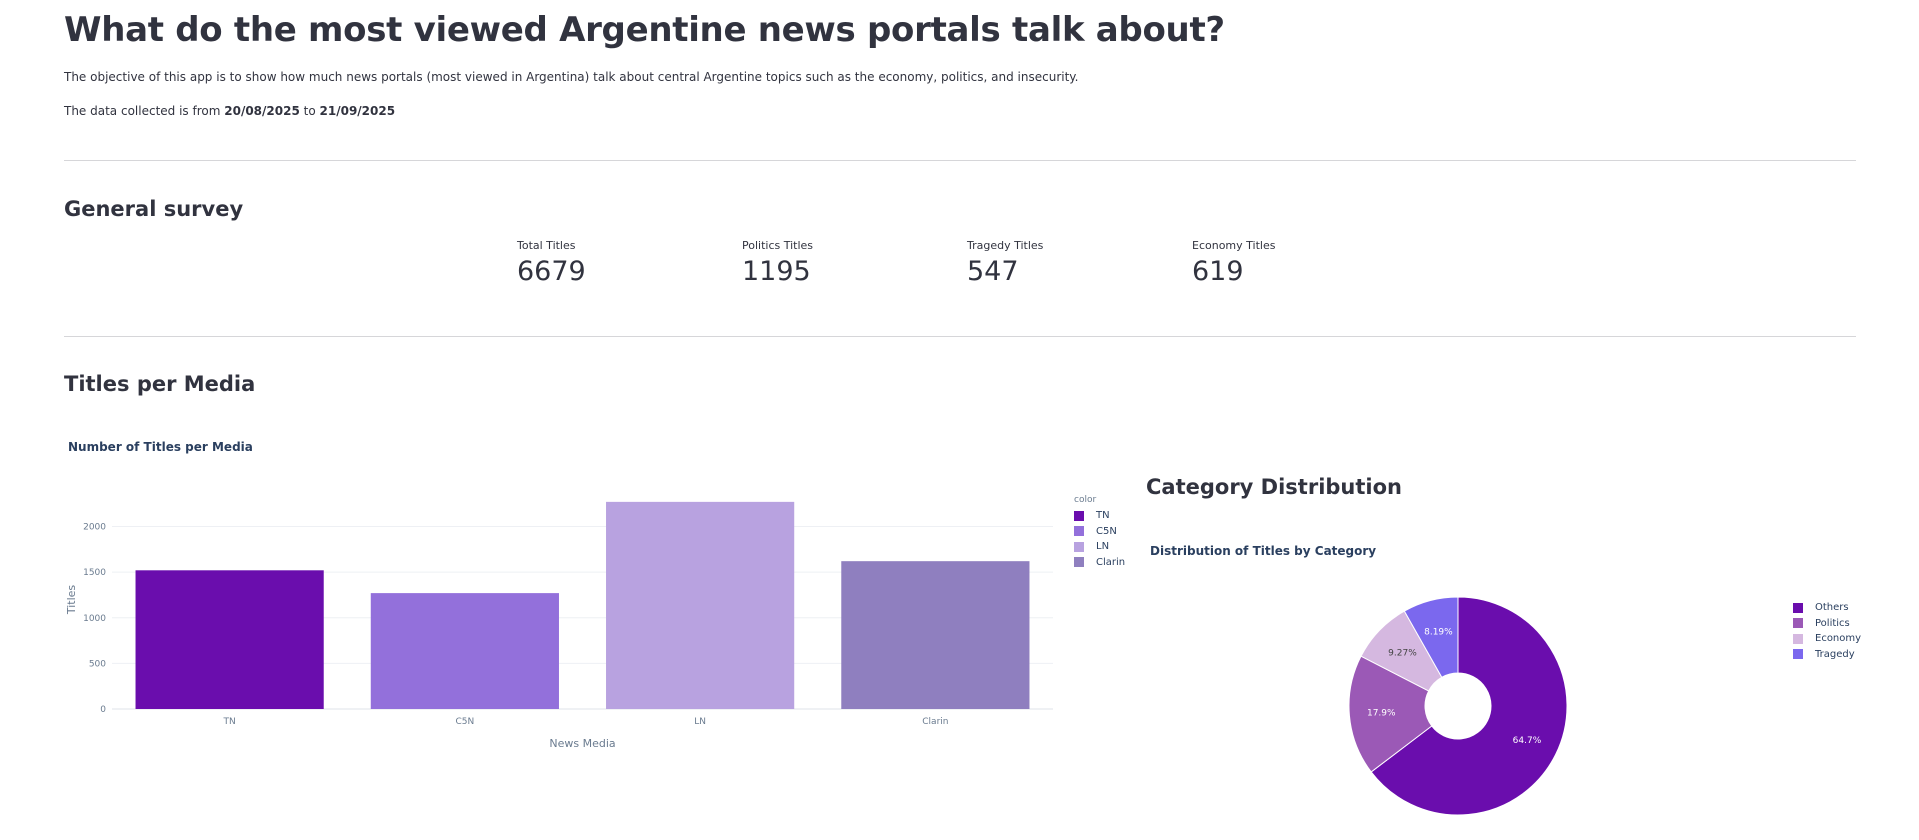  Describe the element at coordinates (464, 651) in the screenshot. I see `bar-c5n` at that location.